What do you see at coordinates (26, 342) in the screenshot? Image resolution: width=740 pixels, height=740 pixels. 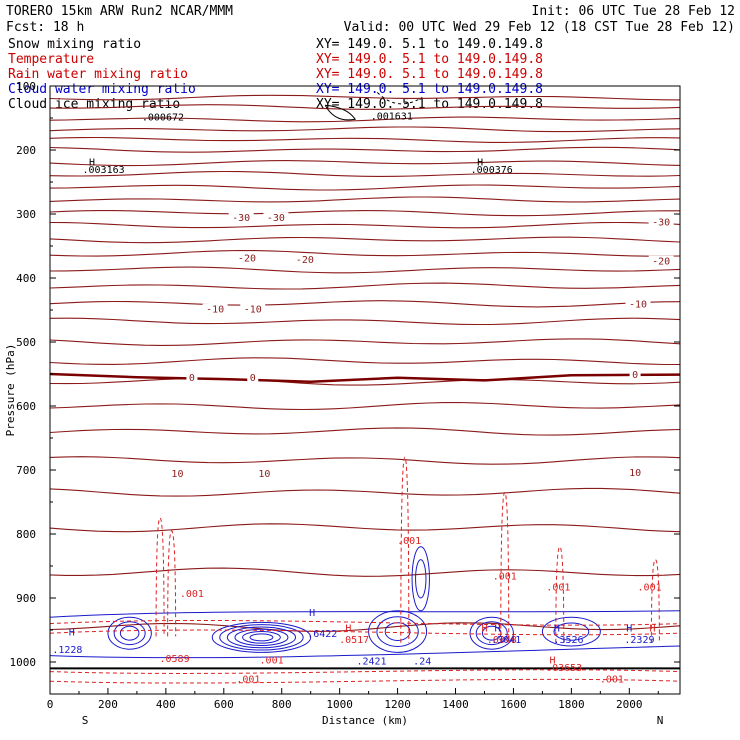 I see `y-tick-label: 500` at bounding box center [26, 342].